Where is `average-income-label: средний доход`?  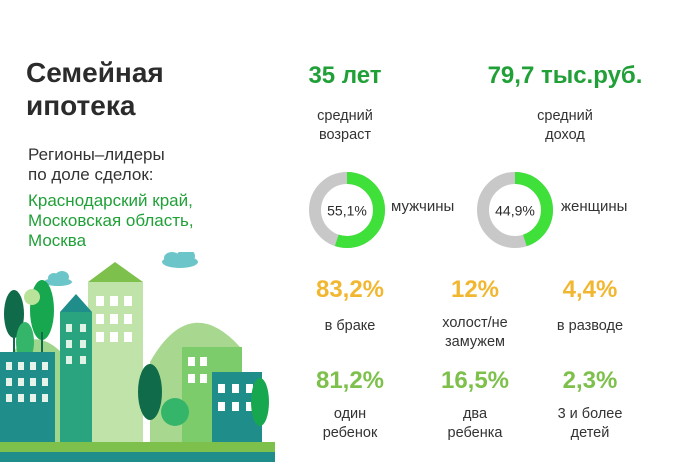 average-income-label: средний доход is located at coordinates (565, 126).